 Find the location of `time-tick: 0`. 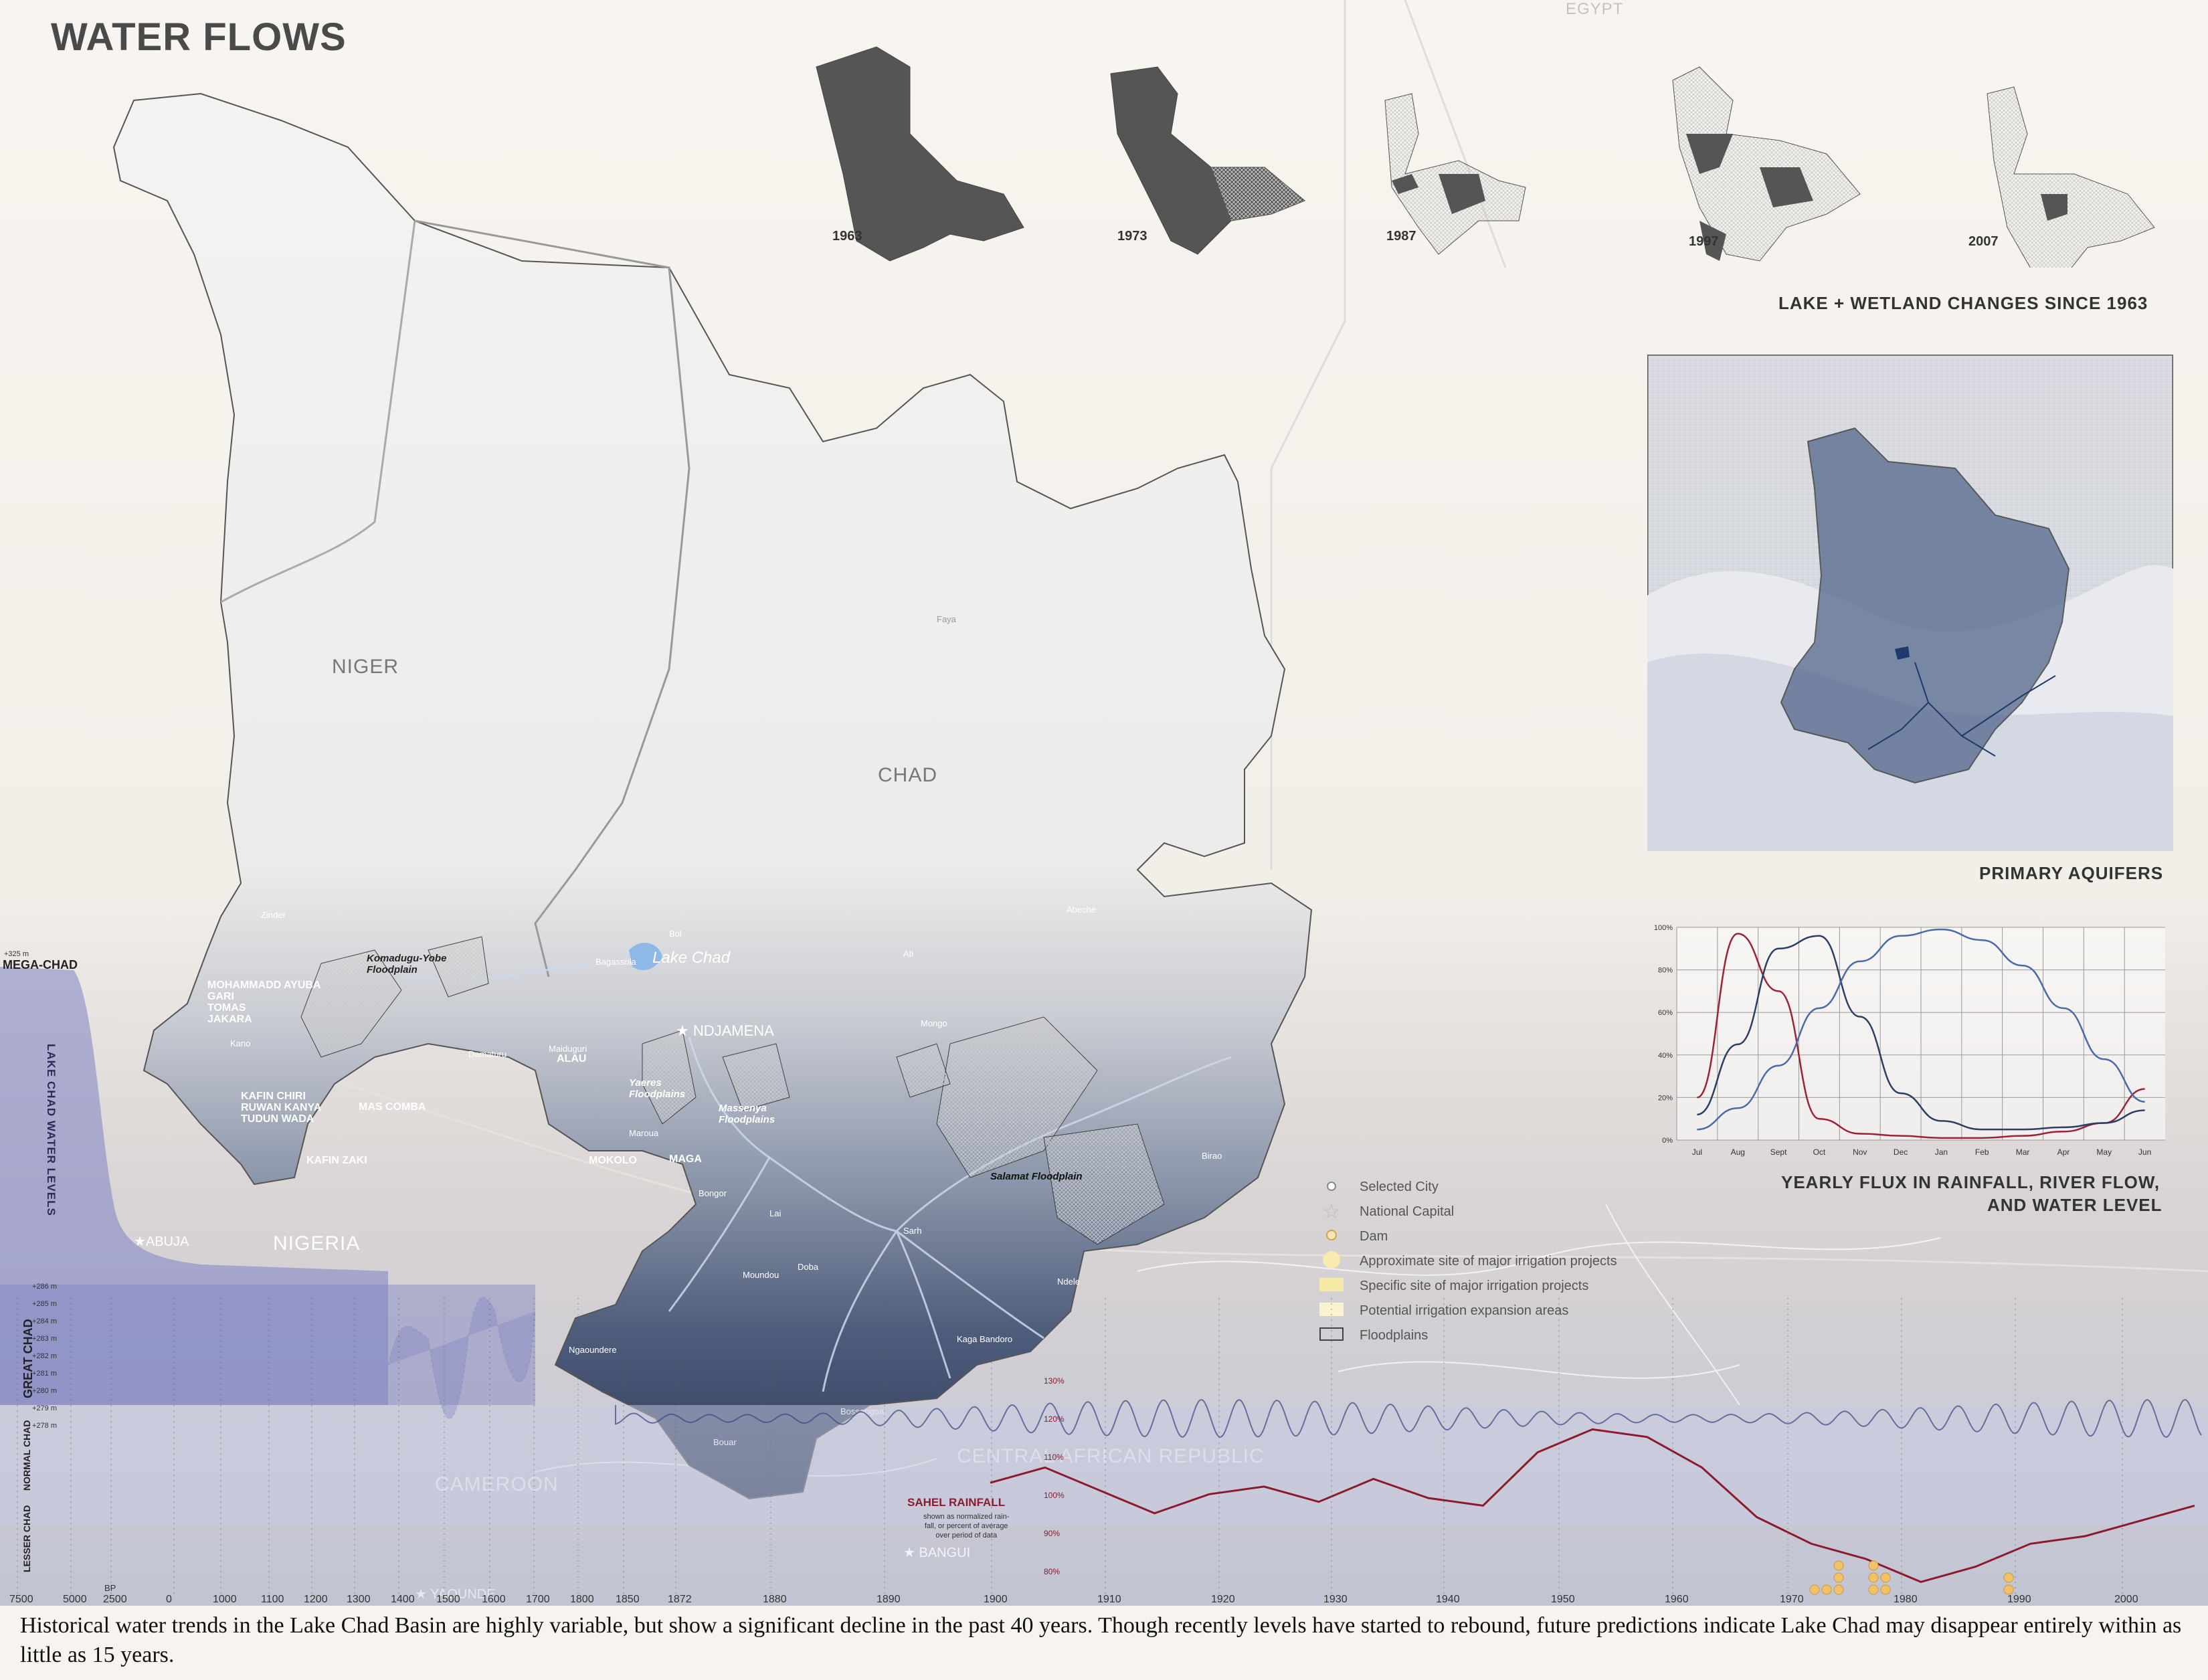

time-tick: 0 is located at coordinates (169, 1599).